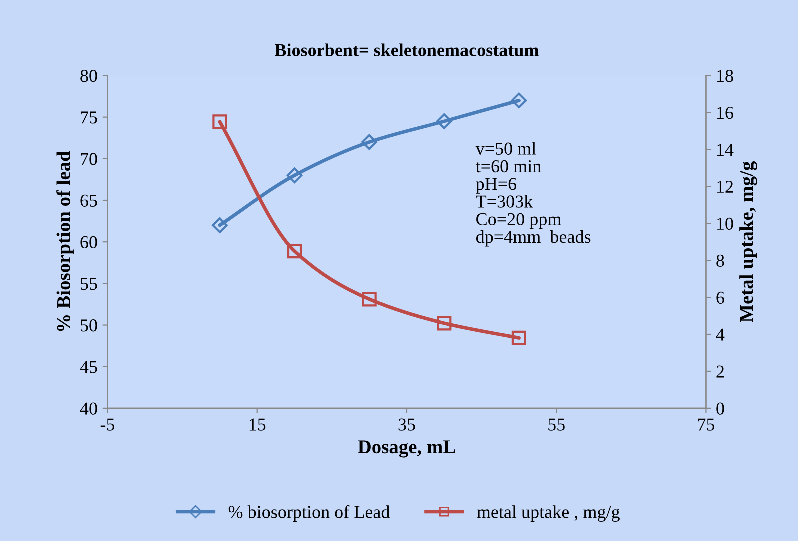 This screenshot has width=798, height=541. Describe the element at coordinates (258, 424) in the screenshot. I see `x-tick-label: 15` at that location.